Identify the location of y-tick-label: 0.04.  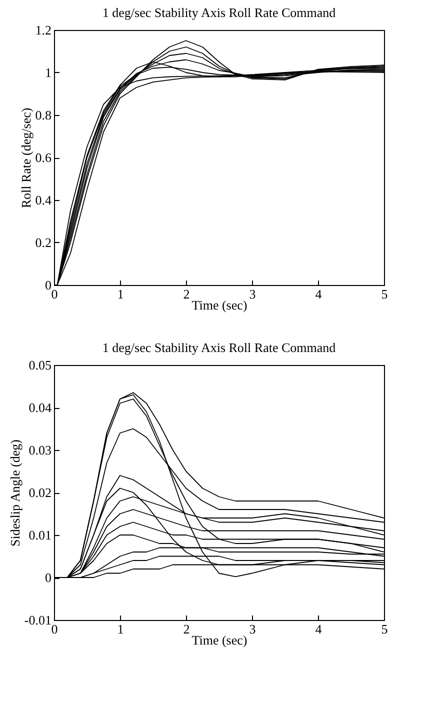
(40, 407).